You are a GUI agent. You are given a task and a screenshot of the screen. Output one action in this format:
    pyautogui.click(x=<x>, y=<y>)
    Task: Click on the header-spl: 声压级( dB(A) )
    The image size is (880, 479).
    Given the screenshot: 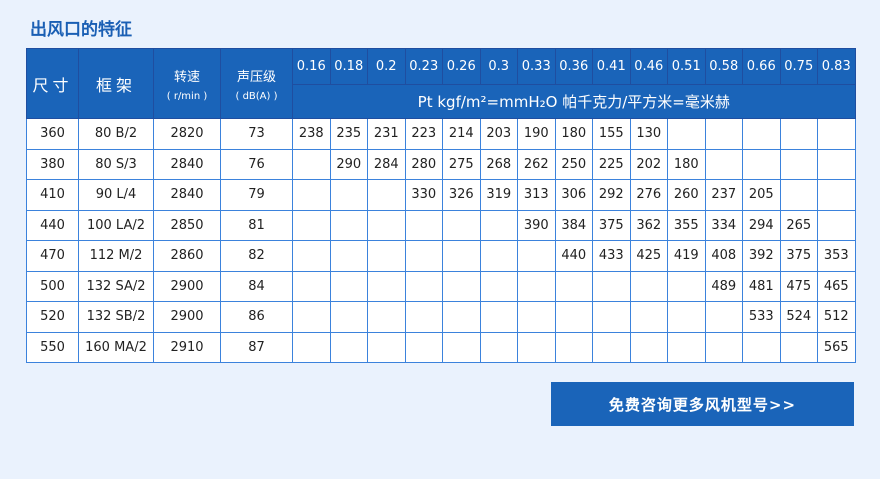 What is the action you would take?
    pyautogui.click(x=256, y=83)
    